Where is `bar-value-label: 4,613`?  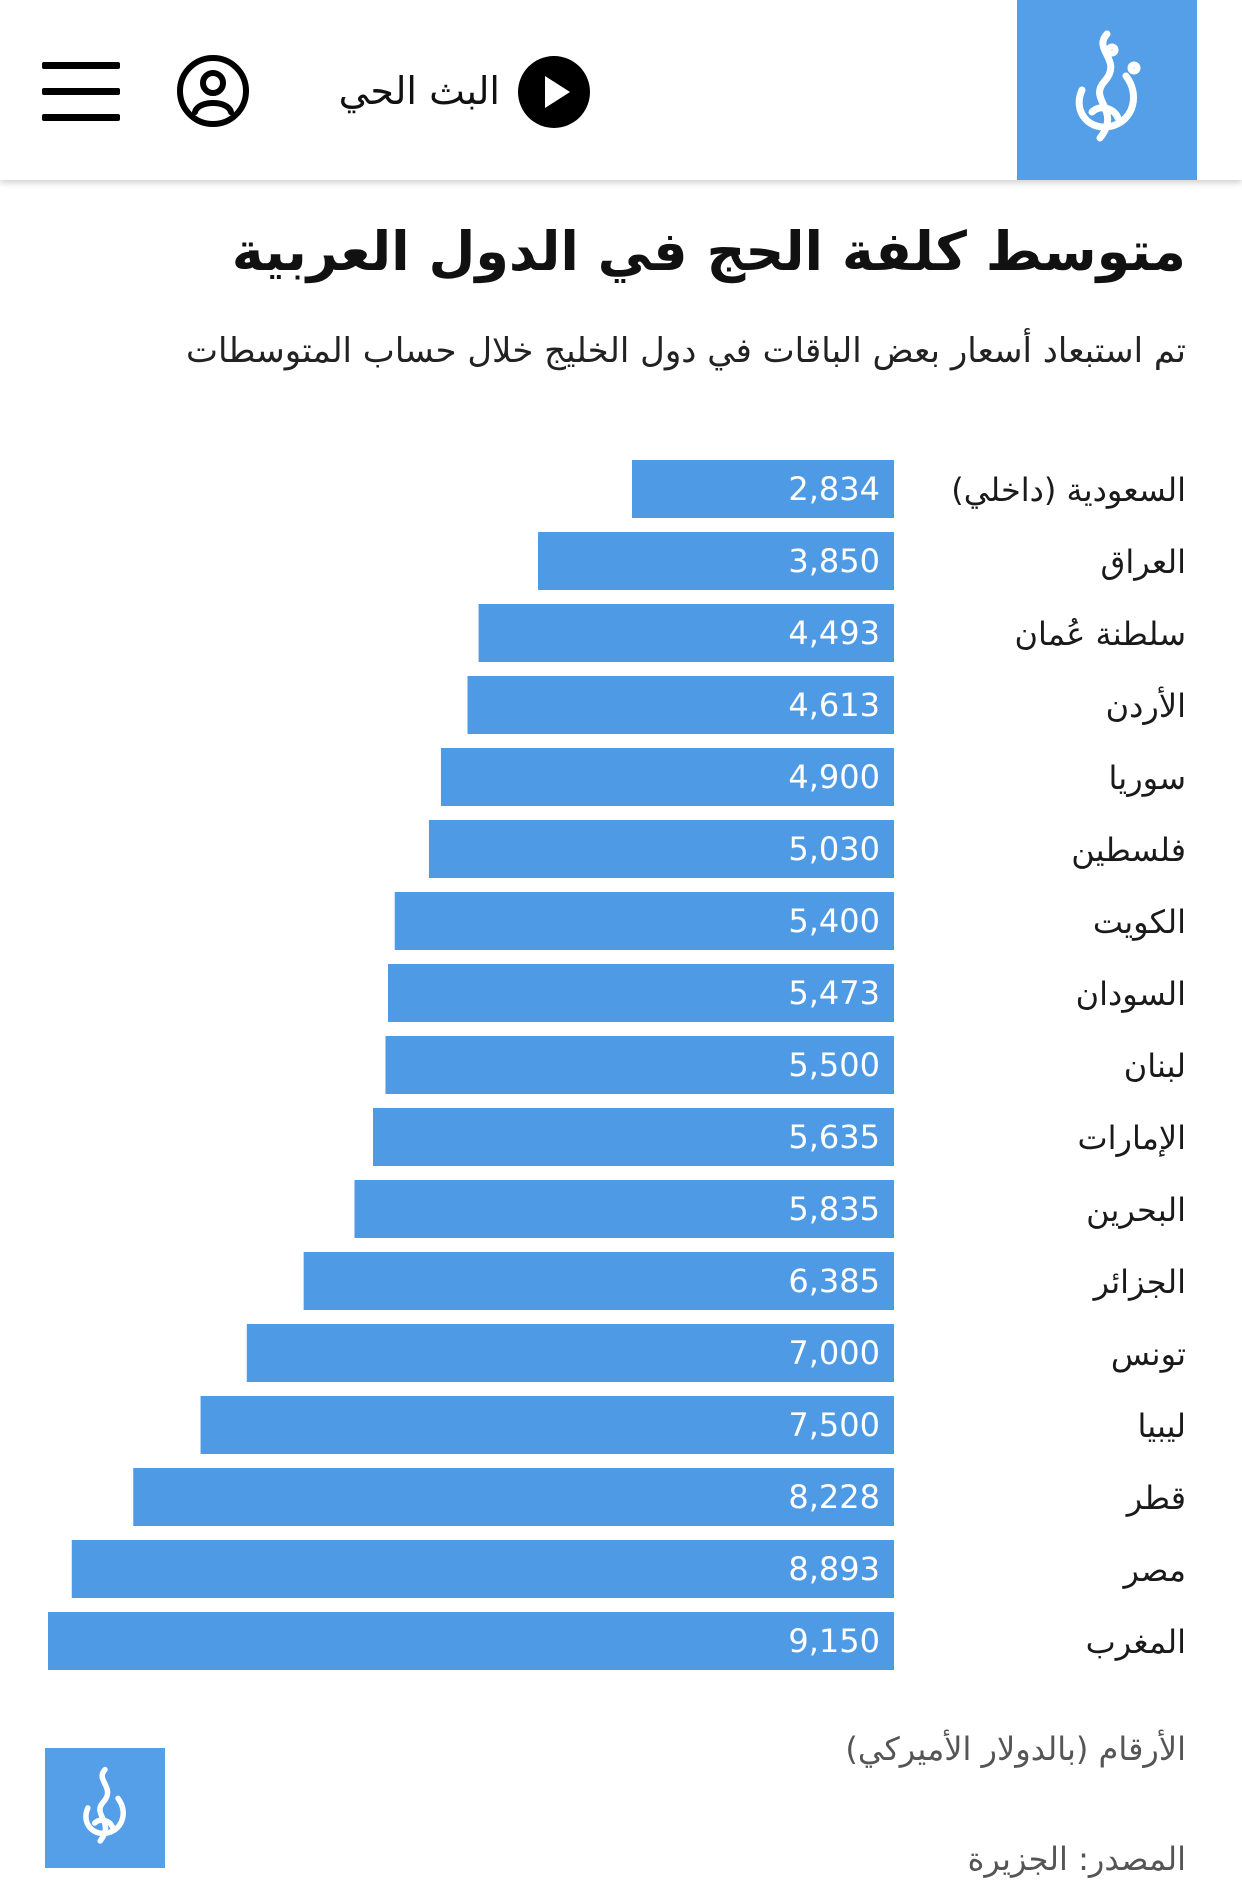 bar-value-label: 4,613 is located at coordinates (834, 705).